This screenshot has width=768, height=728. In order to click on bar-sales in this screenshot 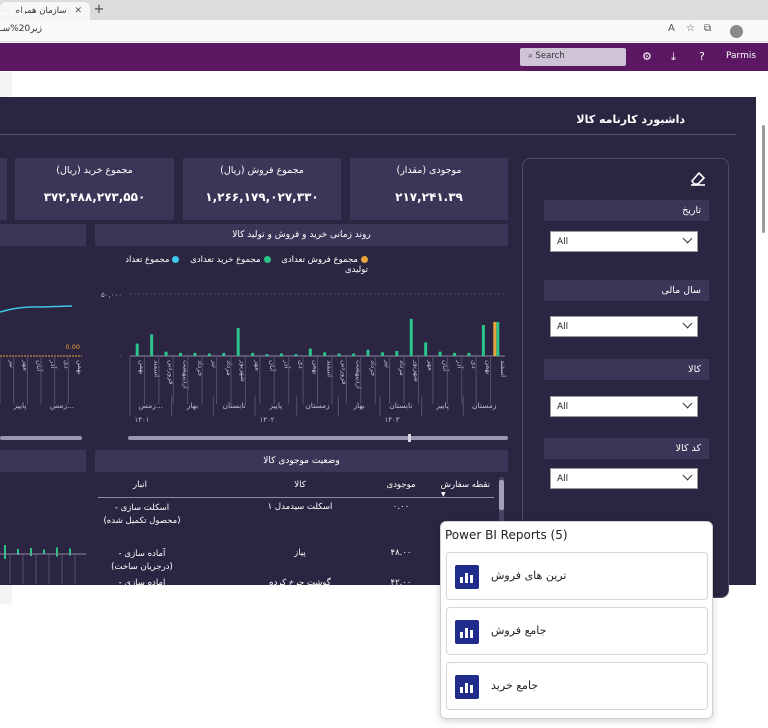, I will do `click(495, 338)`.